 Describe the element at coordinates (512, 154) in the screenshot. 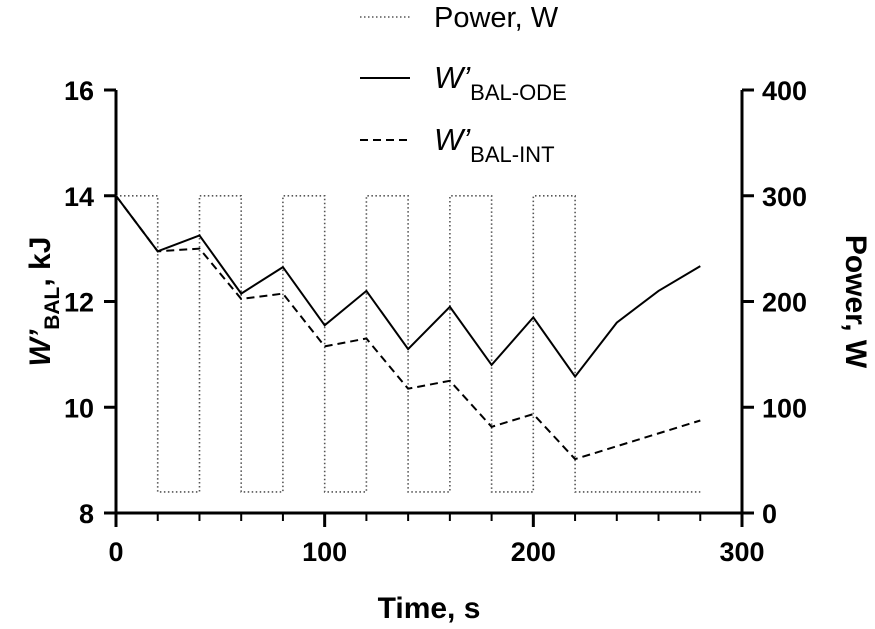

I see `legend-label-sub: BAL-INT` at that location.